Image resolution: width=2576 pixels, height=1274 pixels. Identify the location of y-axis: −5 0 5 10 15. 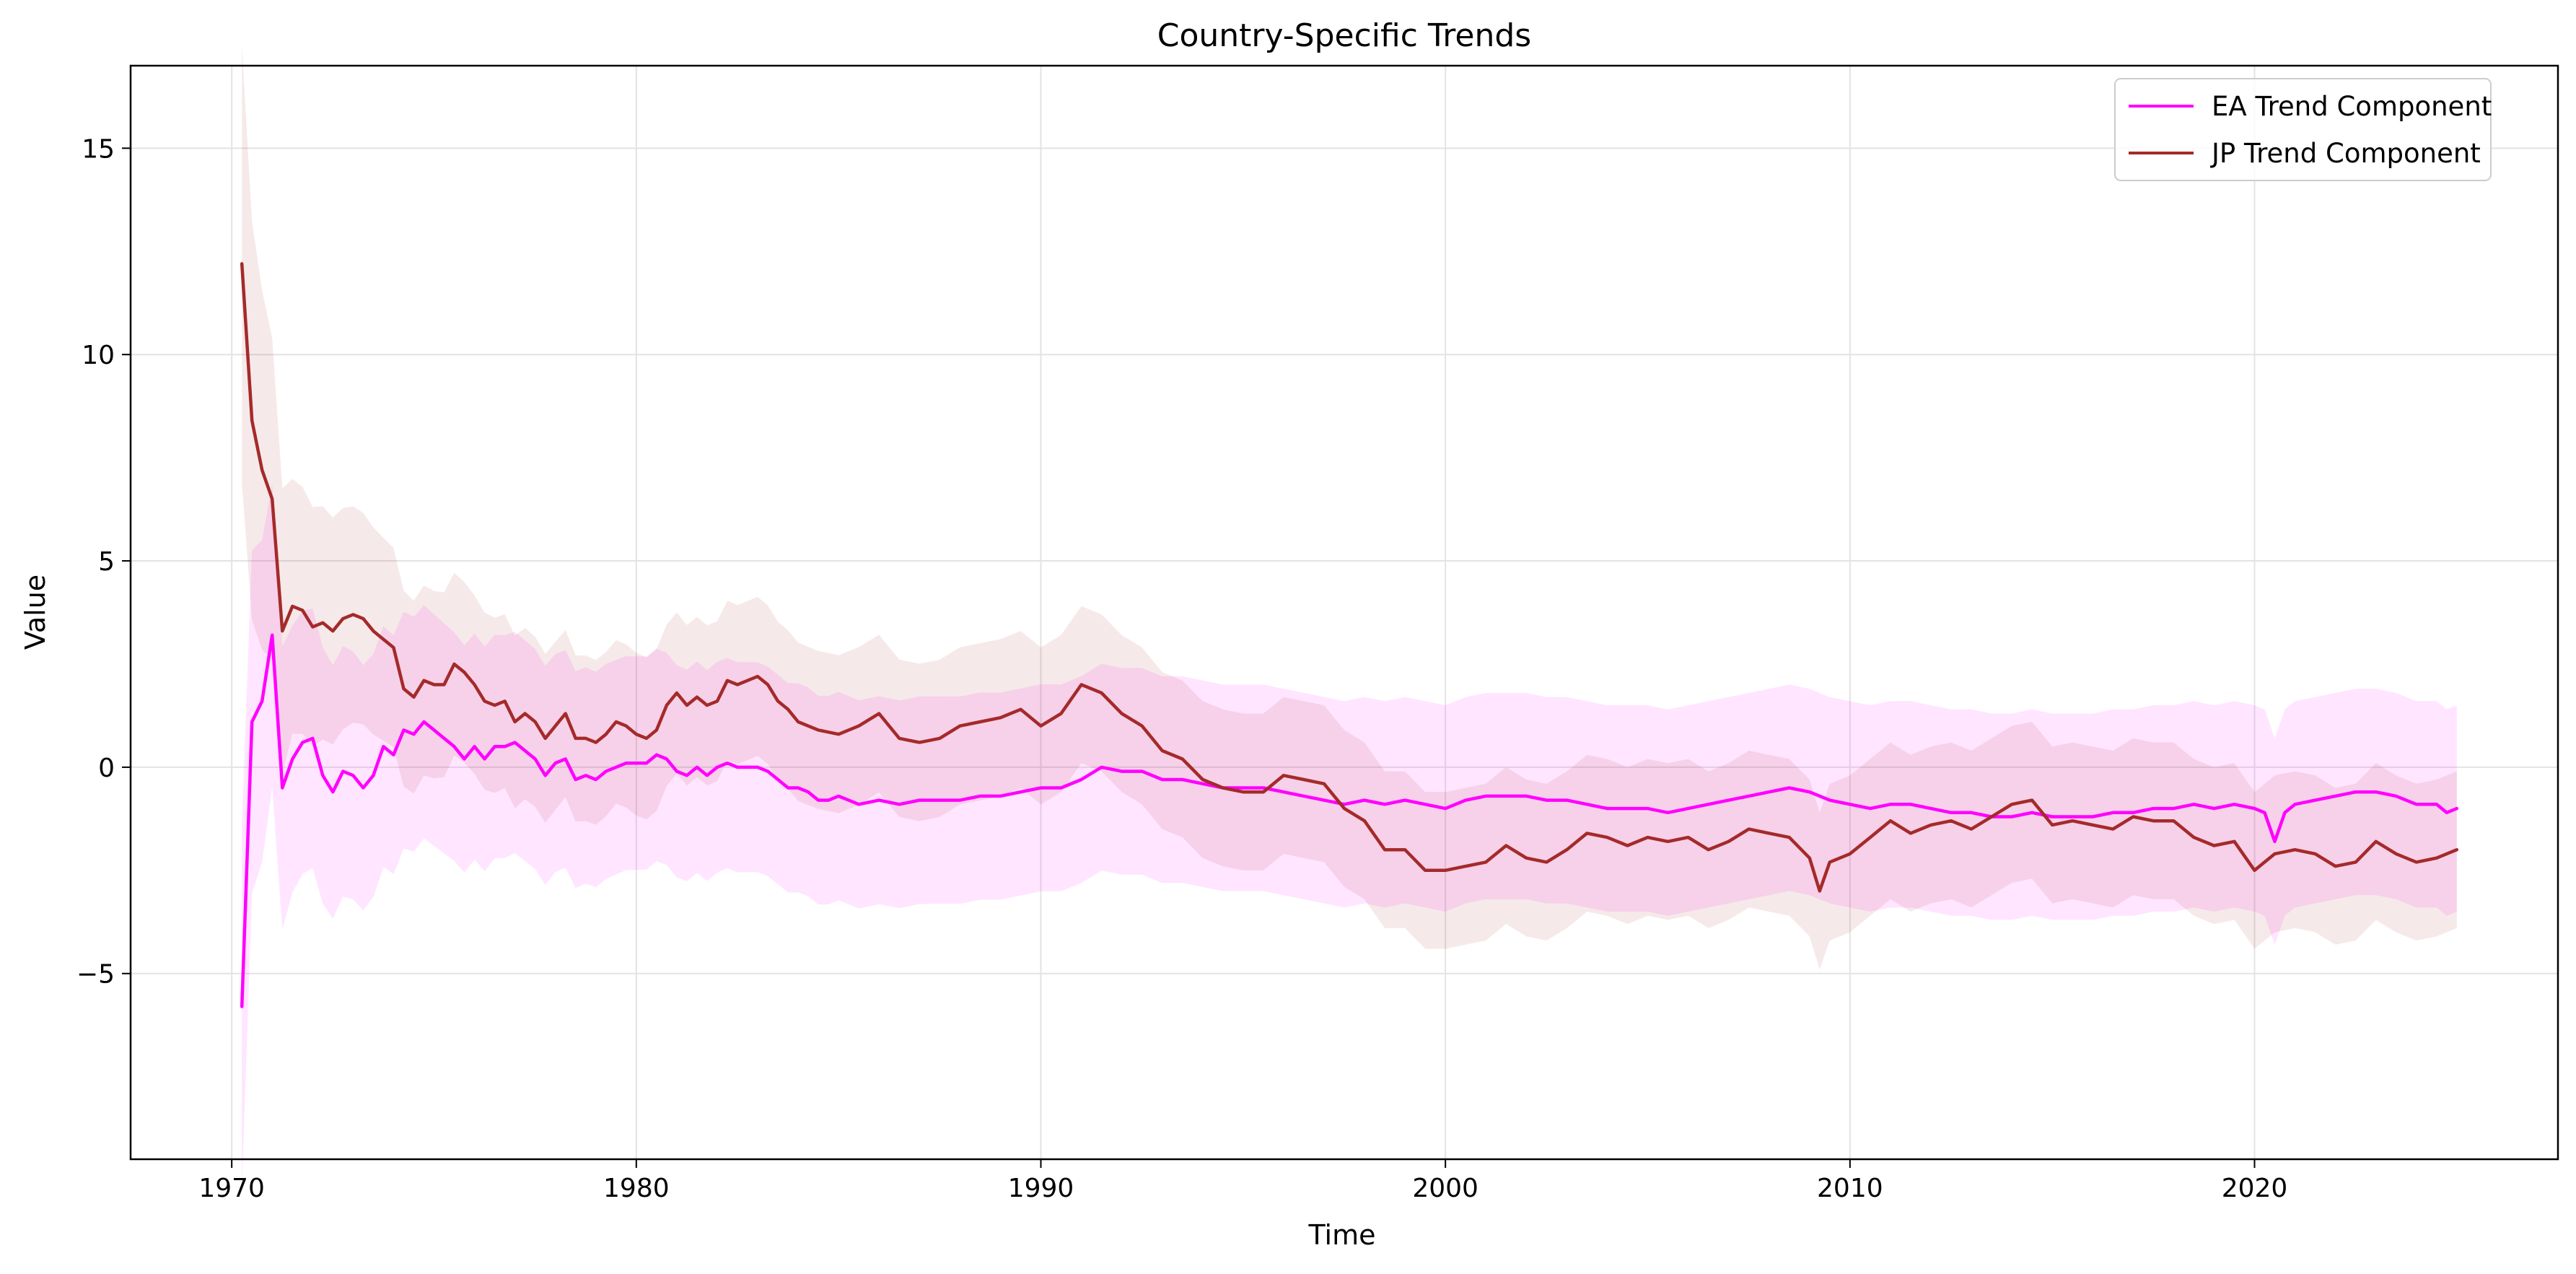
(103, 562).